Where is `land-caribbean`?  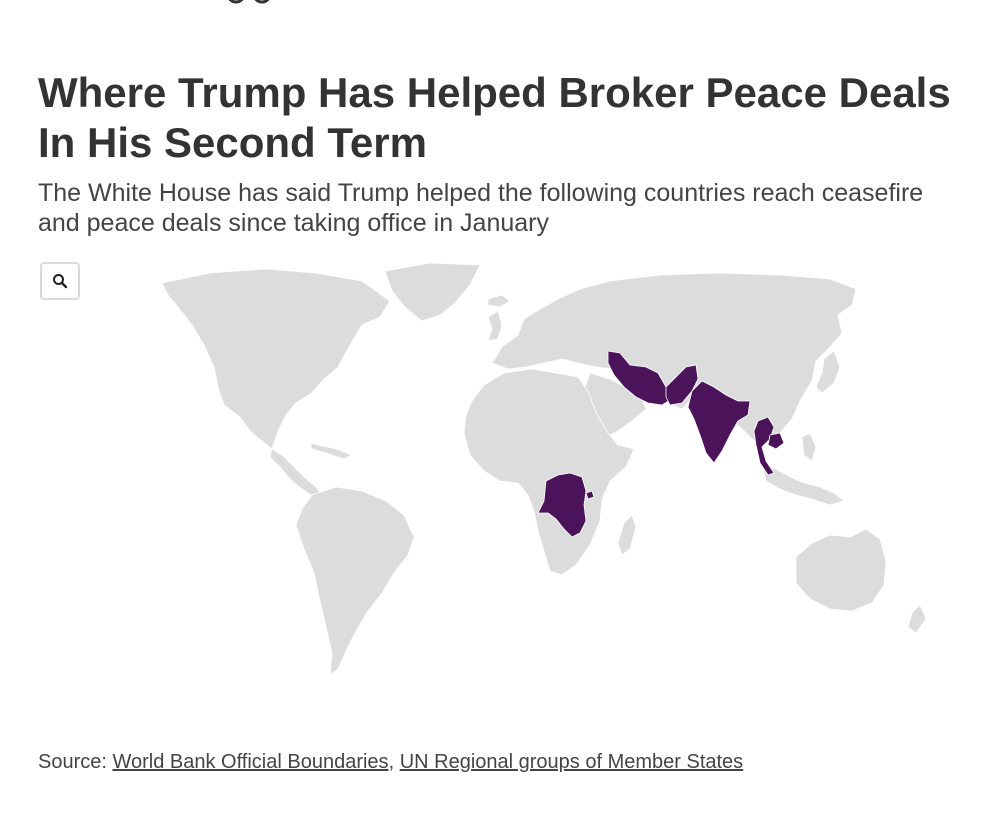 land-caribbean is located at coordinates (331, 451).